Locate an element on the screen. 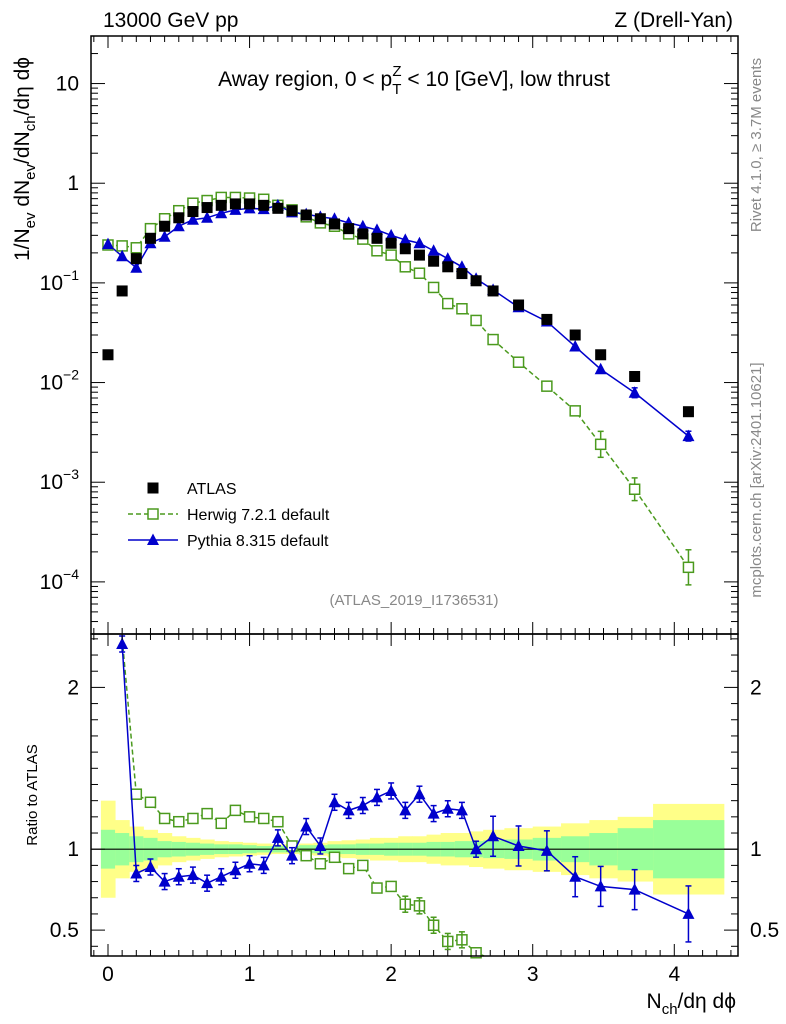 The image size is (786, 1024). x-tick-label: 0 is located at coordinates (108, 974).